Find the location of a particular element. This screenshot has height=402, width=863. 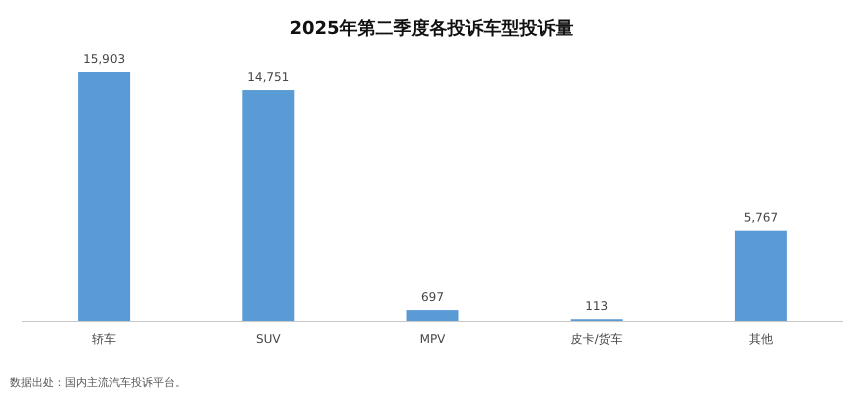

x-tick-label: MPV is located at coordinates (433, 339).